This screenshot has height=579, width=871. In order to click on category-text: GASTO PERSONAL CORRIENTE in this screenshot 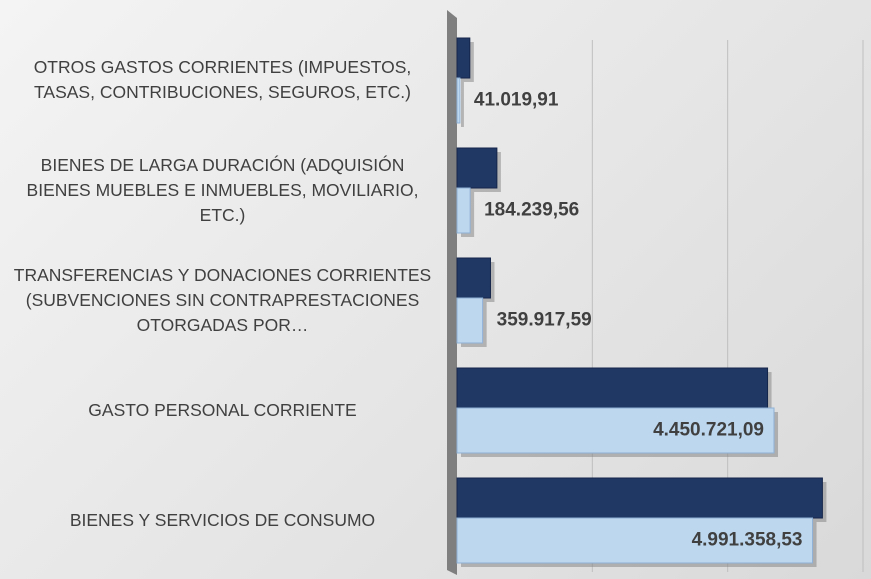, I will do `click(222, 409)`.